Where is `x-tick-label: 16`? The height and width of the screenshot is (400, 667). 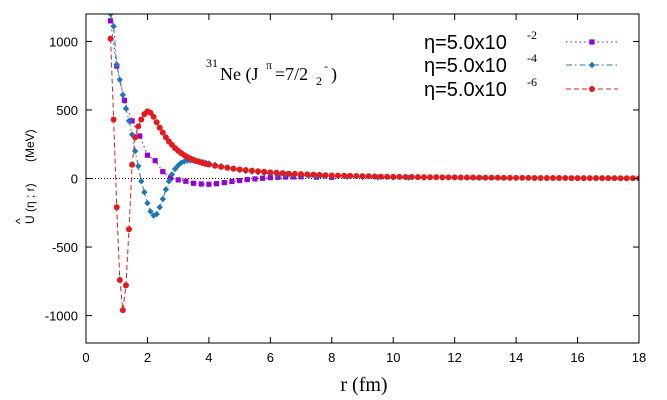
x-tick-label: 16 is located at coordinates (577, 357).